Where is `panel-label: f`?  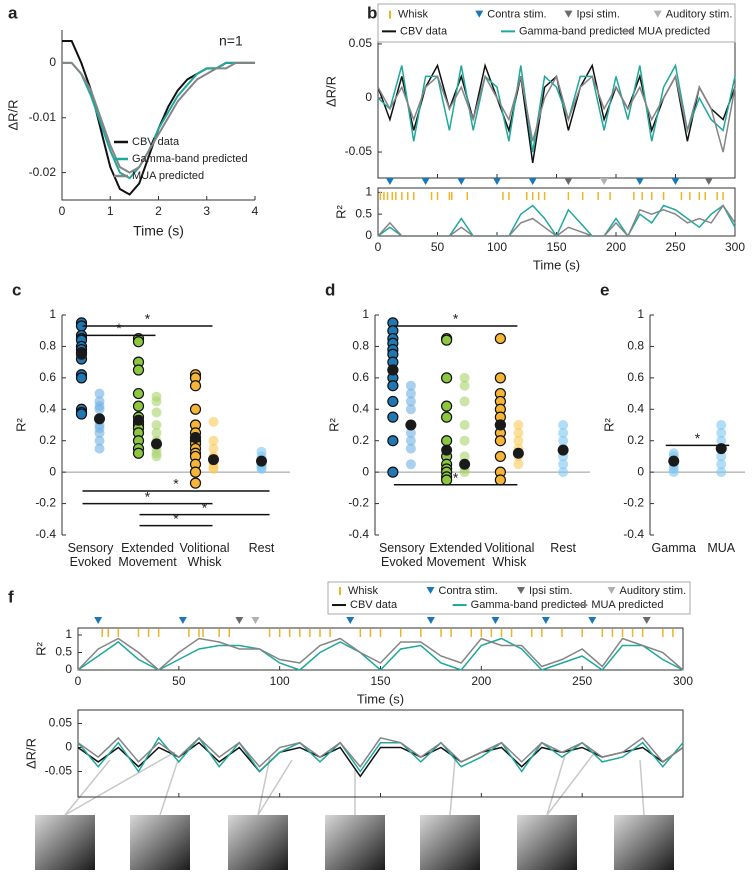 panel-label: f is located at coordinates (11, 596).